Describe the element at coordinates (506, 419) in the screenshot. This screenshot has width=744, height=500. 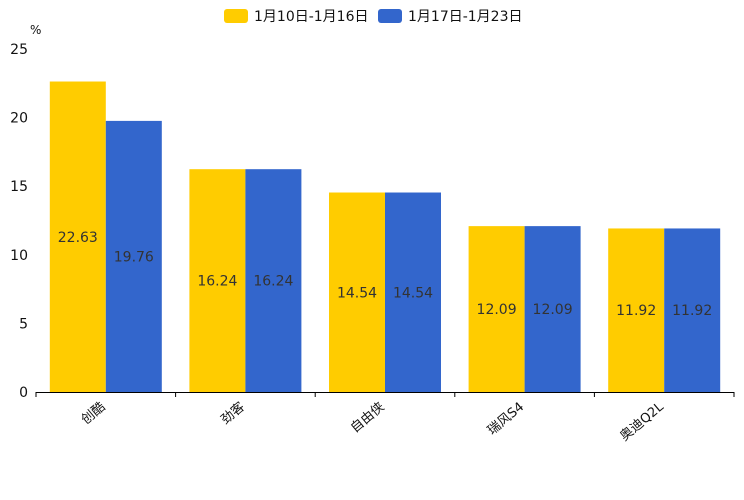
I see `x-category-label: 瑞风S4` at that location.